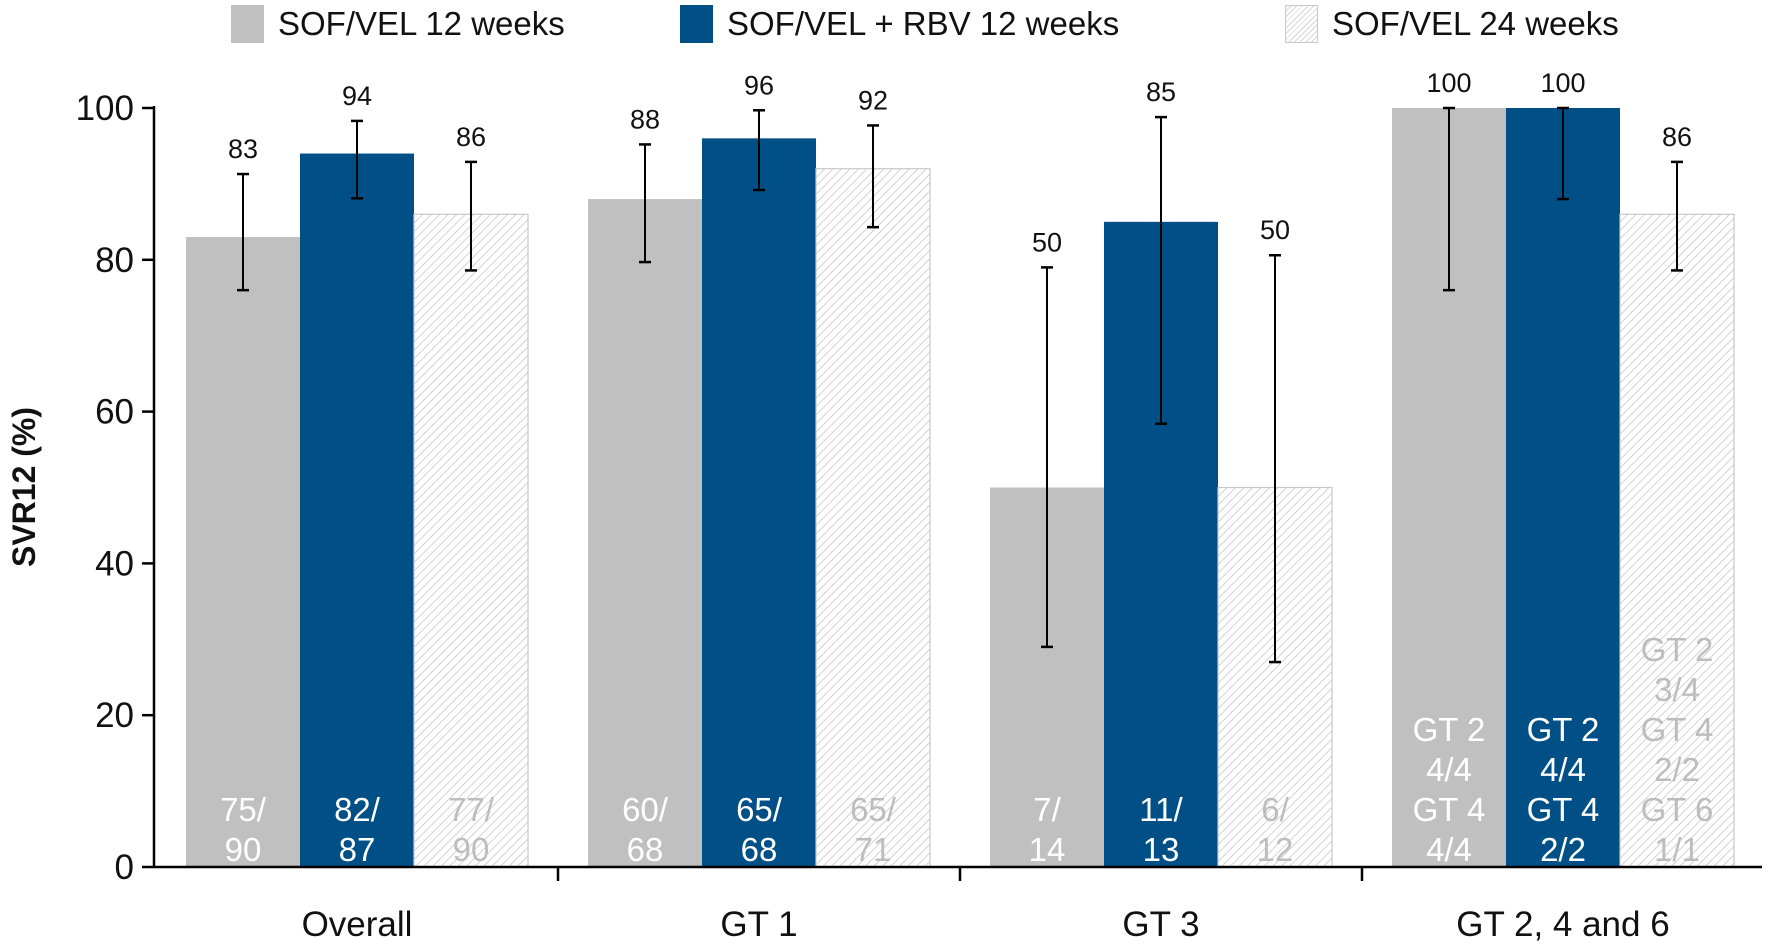  Describe the element at coordinates (357, 96) in the screenshot. I see `value-label: 94` at that location.